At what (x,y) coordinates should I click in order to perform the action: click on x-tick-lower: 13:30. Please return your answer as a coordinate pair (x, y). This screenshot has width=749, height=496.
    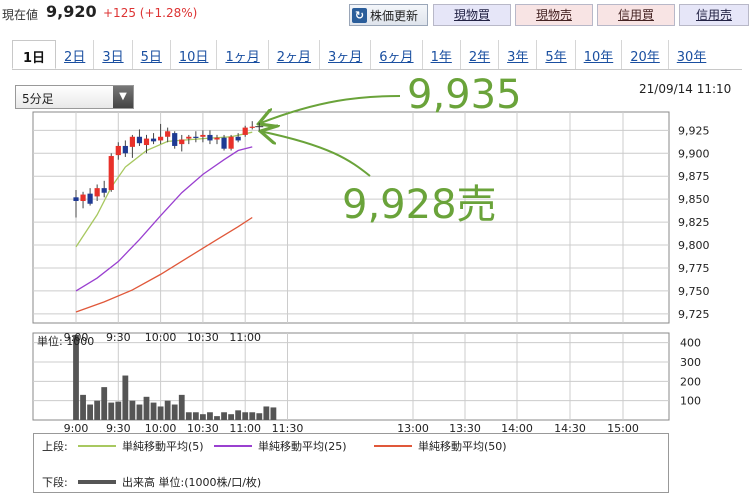
    Looking at the image, I should click on (465, 428).